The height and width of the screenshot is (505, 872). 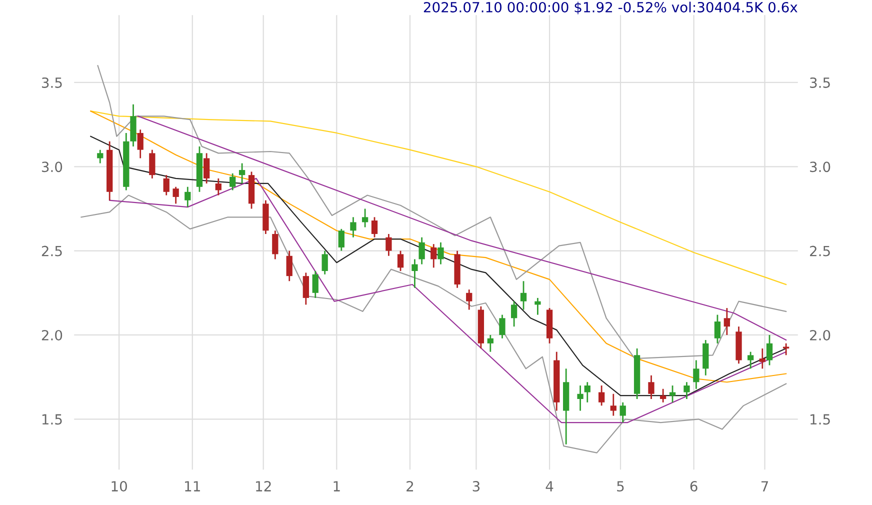 I want to click on y2-tick-label: 2.5, so click(x=820, y=251).